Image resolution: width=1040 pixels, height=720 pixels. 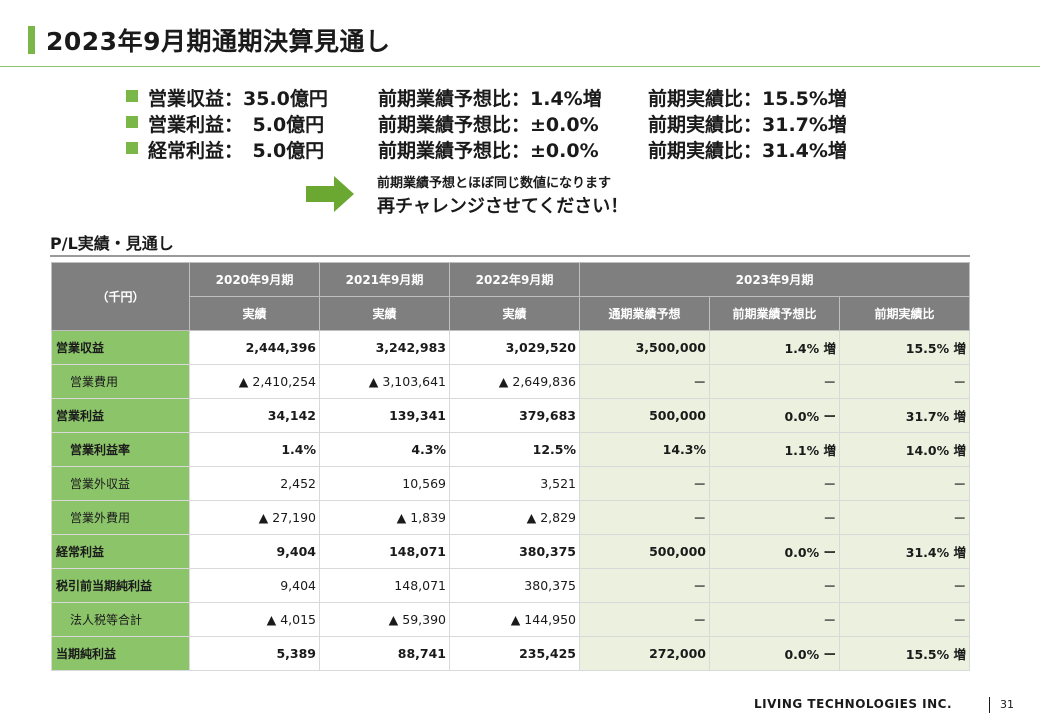 I want to click on table-cell: 10,569, so click(x=384, y=483).